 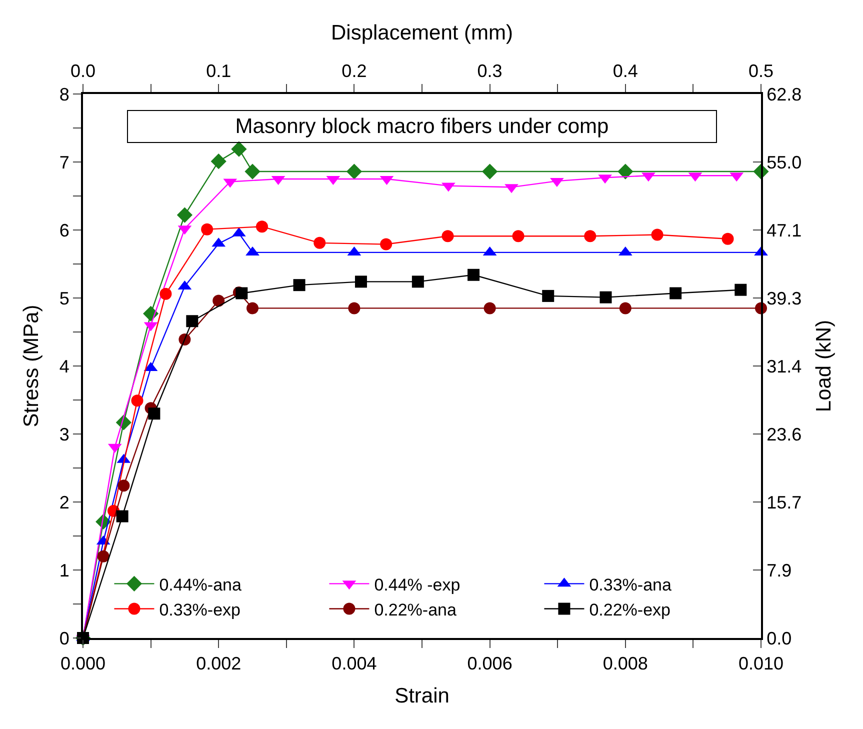 I want to click on legend-label: 0.22%-ana, so click(x=415, y=610).